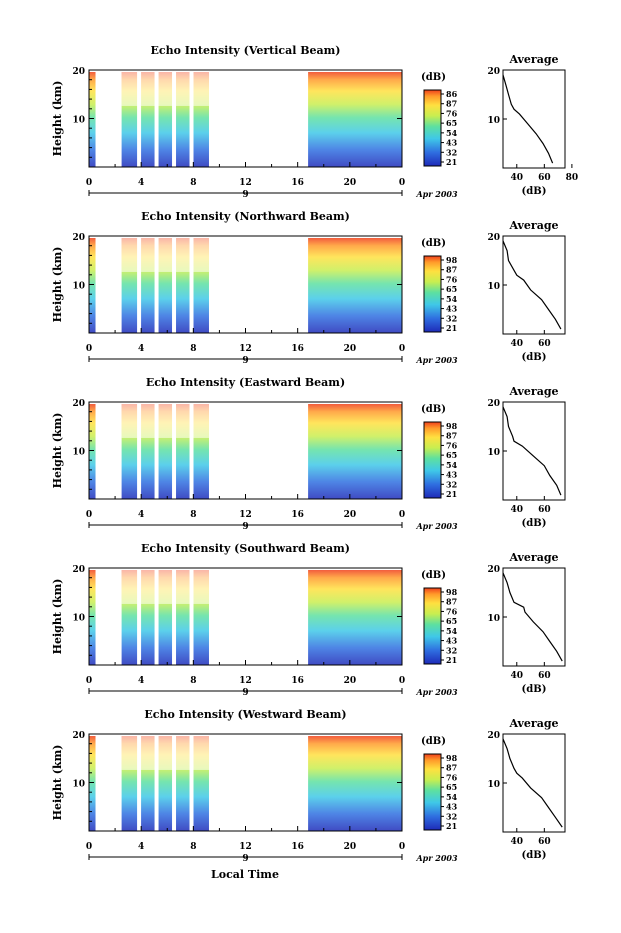  What do you see at coordinates (245, 874) in the screenshot?
I see `figure-xlabel: Local Time` at bounding box center [245, 874].